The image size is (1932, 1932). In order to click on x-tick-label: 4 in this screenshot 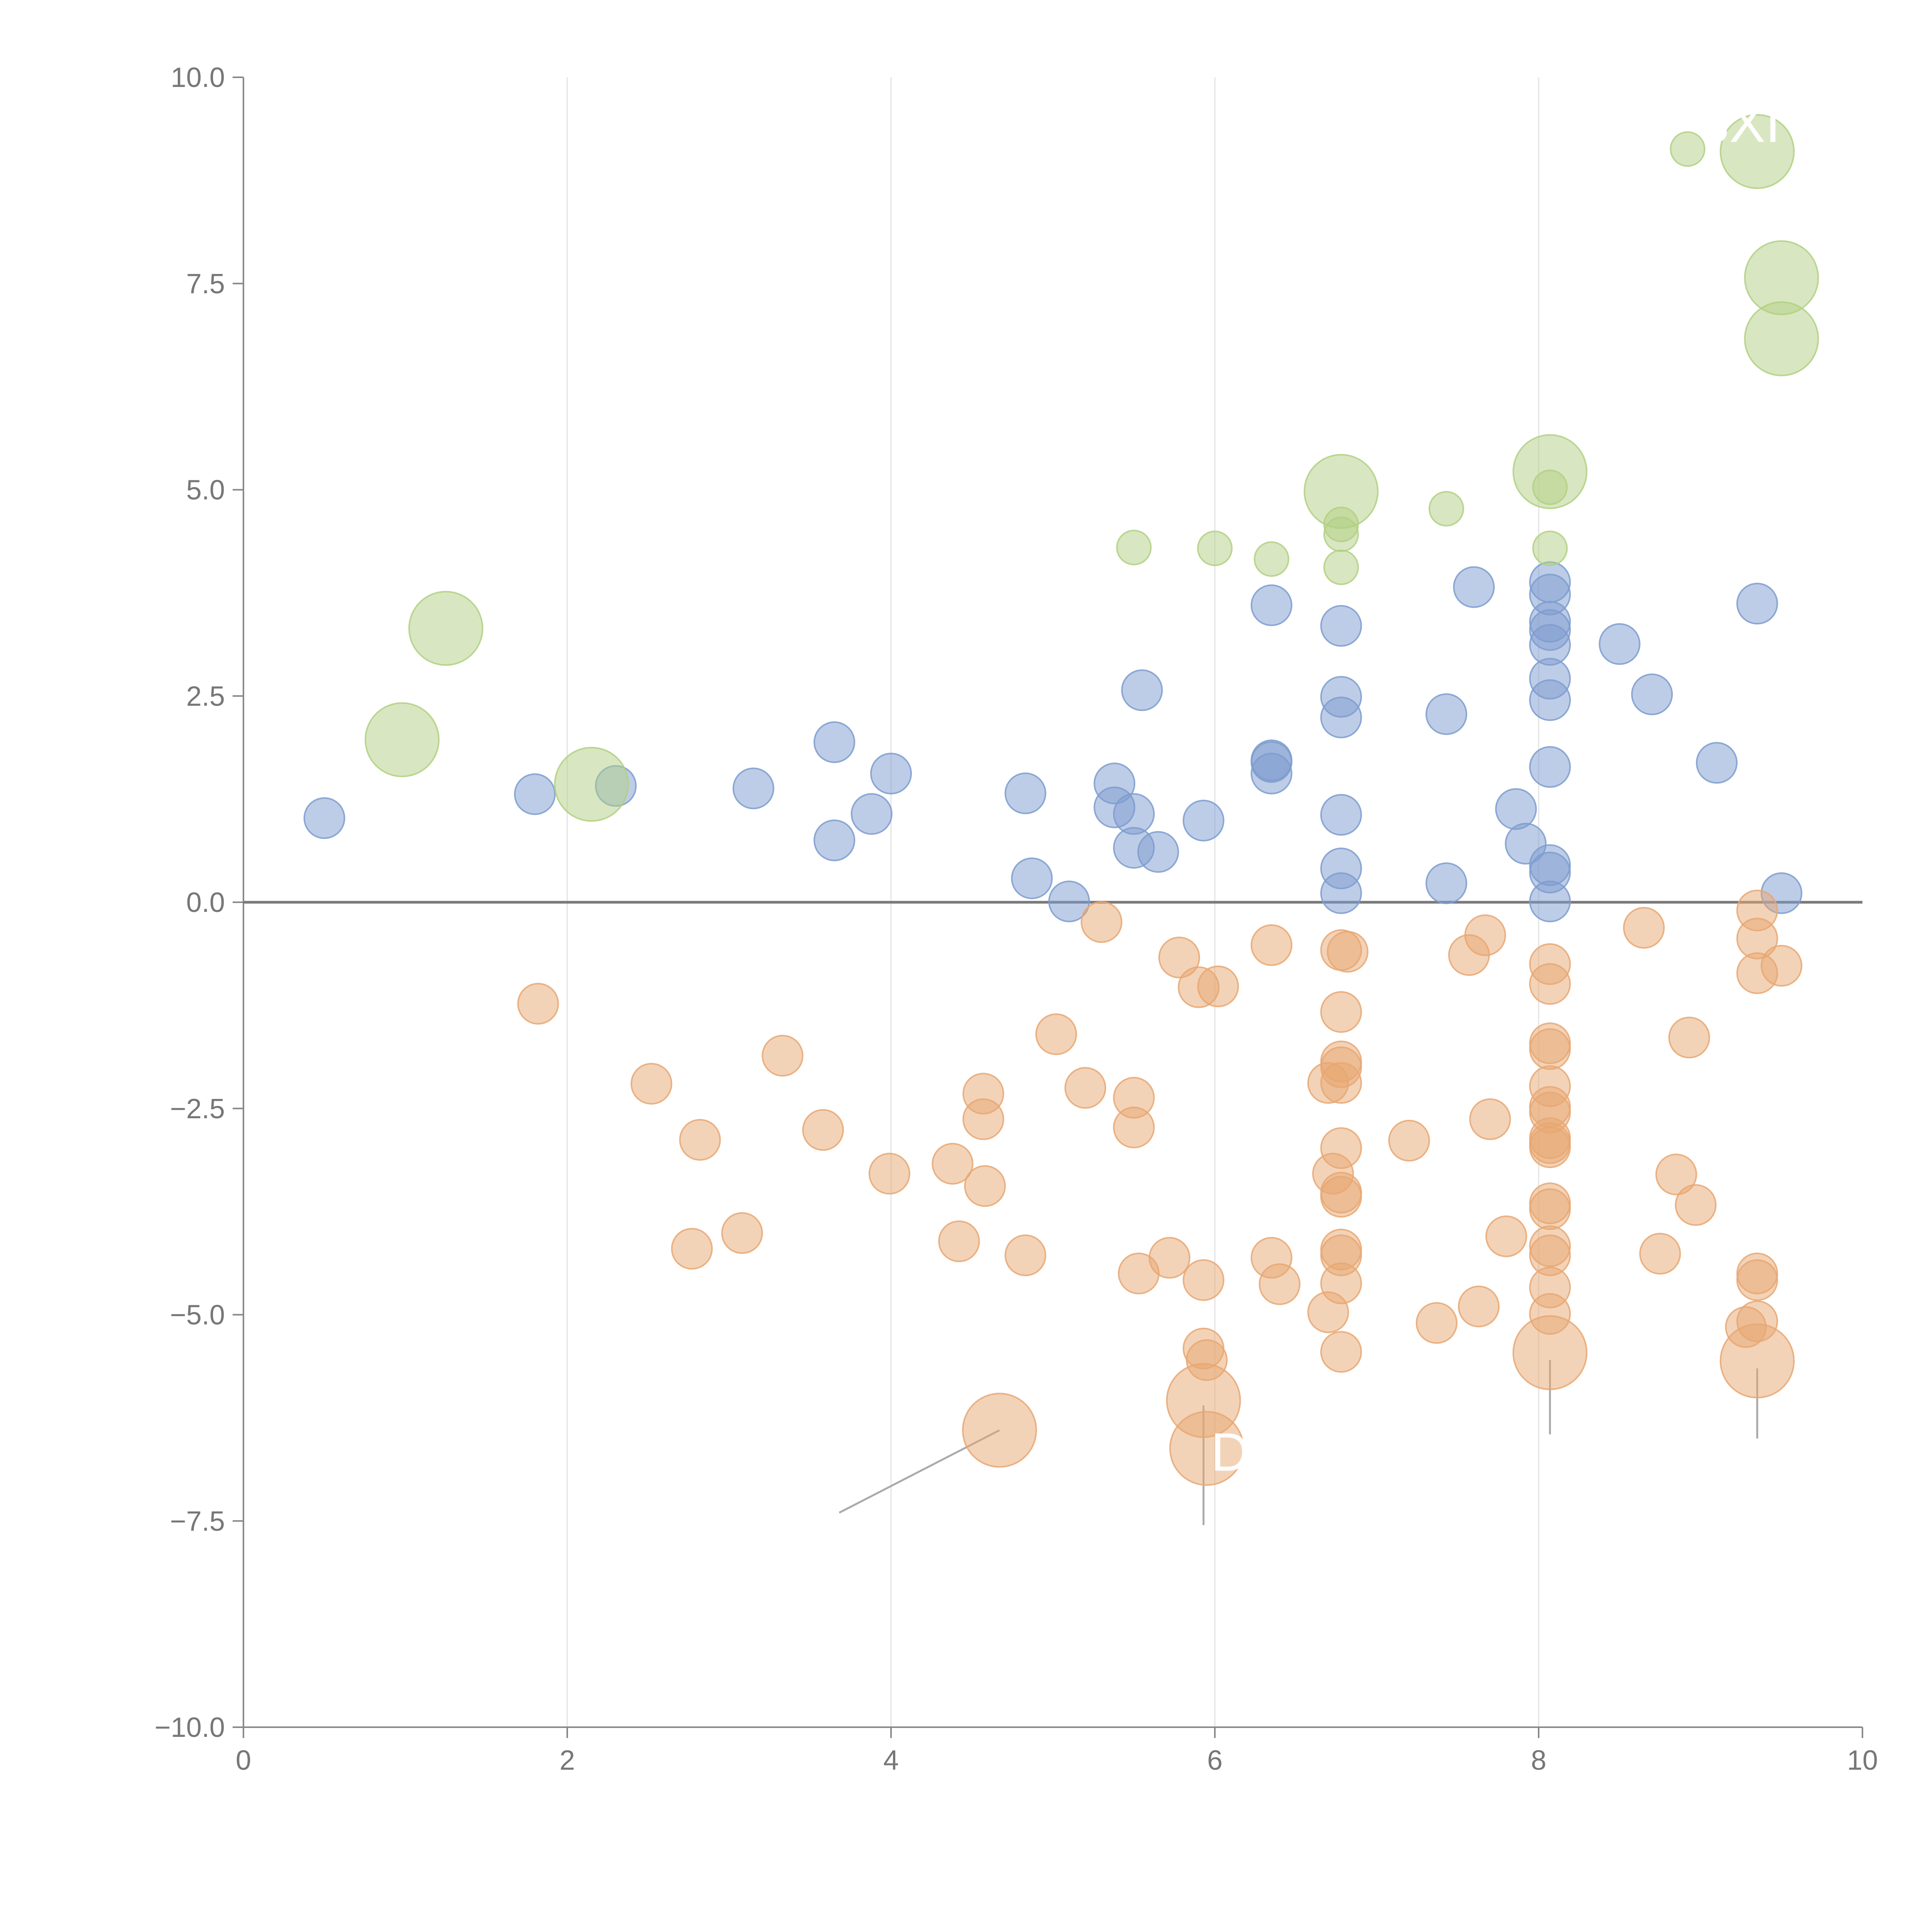, I will do `click(891, 1760)`.